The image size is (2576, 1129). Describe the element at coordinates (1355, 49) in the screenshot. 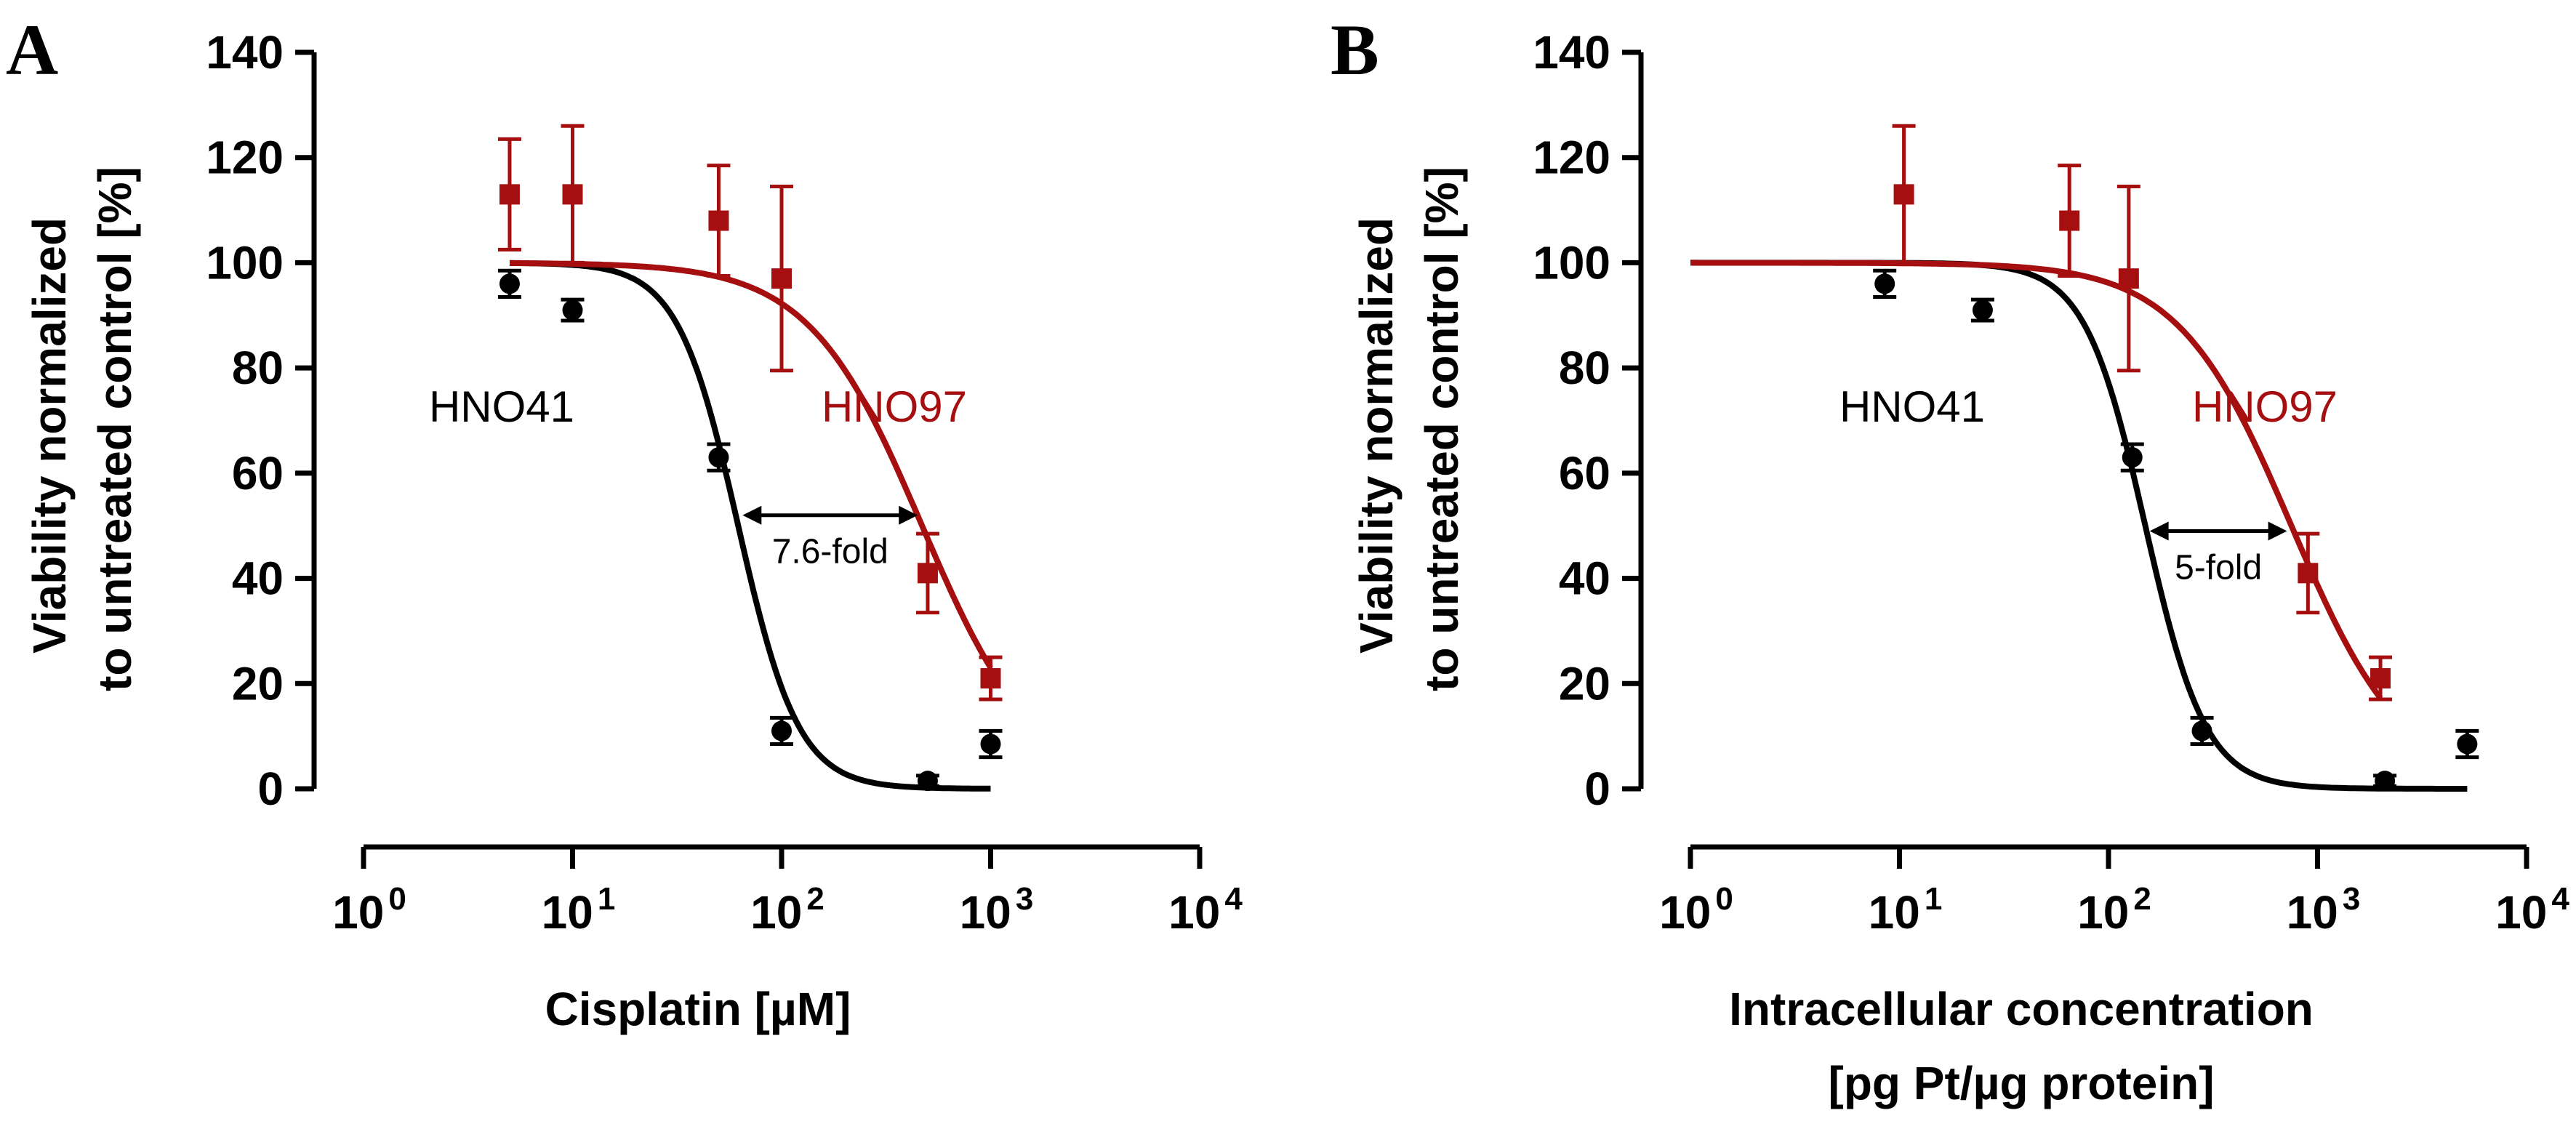

I see `panel-b-letter: B` at that location.